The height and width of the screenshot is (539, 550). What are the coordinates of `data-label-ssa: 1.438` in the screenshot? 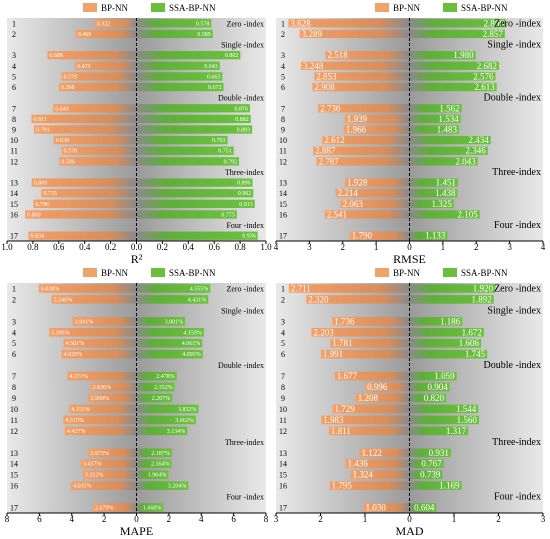 It's located at (445, 193).